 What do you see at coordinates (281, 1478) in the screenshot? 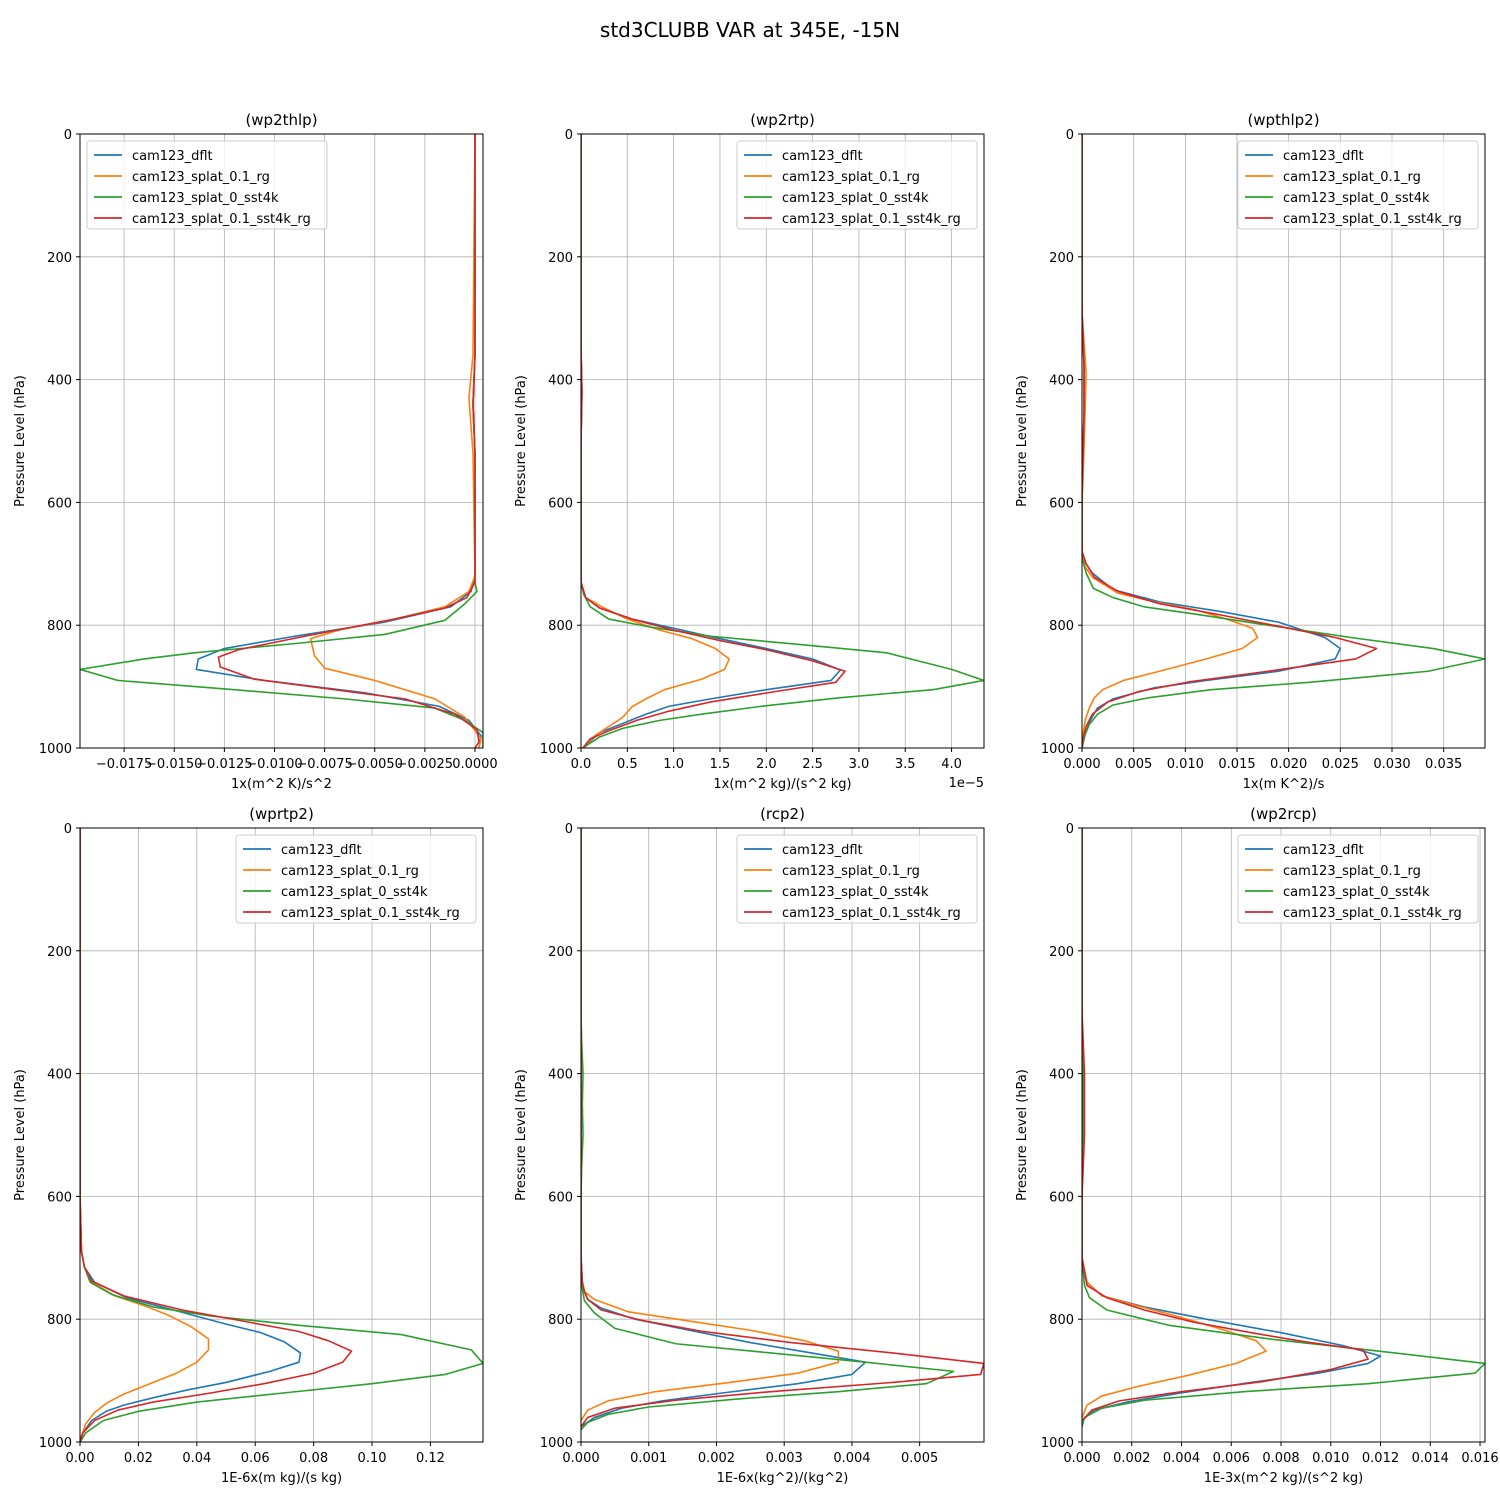
I see `x-axis-label: 1E-6x(m kg)/(s kg)` at bounding box center [281, 1478].